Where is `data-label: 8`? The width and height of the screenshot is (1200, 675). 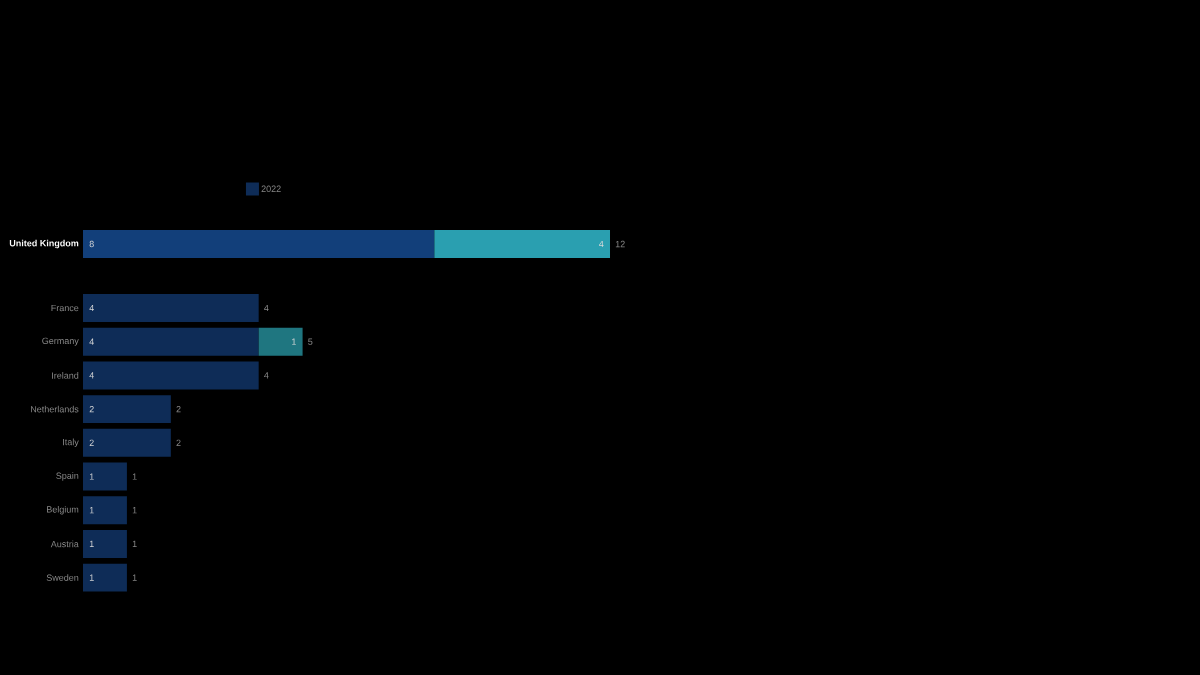
data-label: 8 is located at coordinates (91, 244).